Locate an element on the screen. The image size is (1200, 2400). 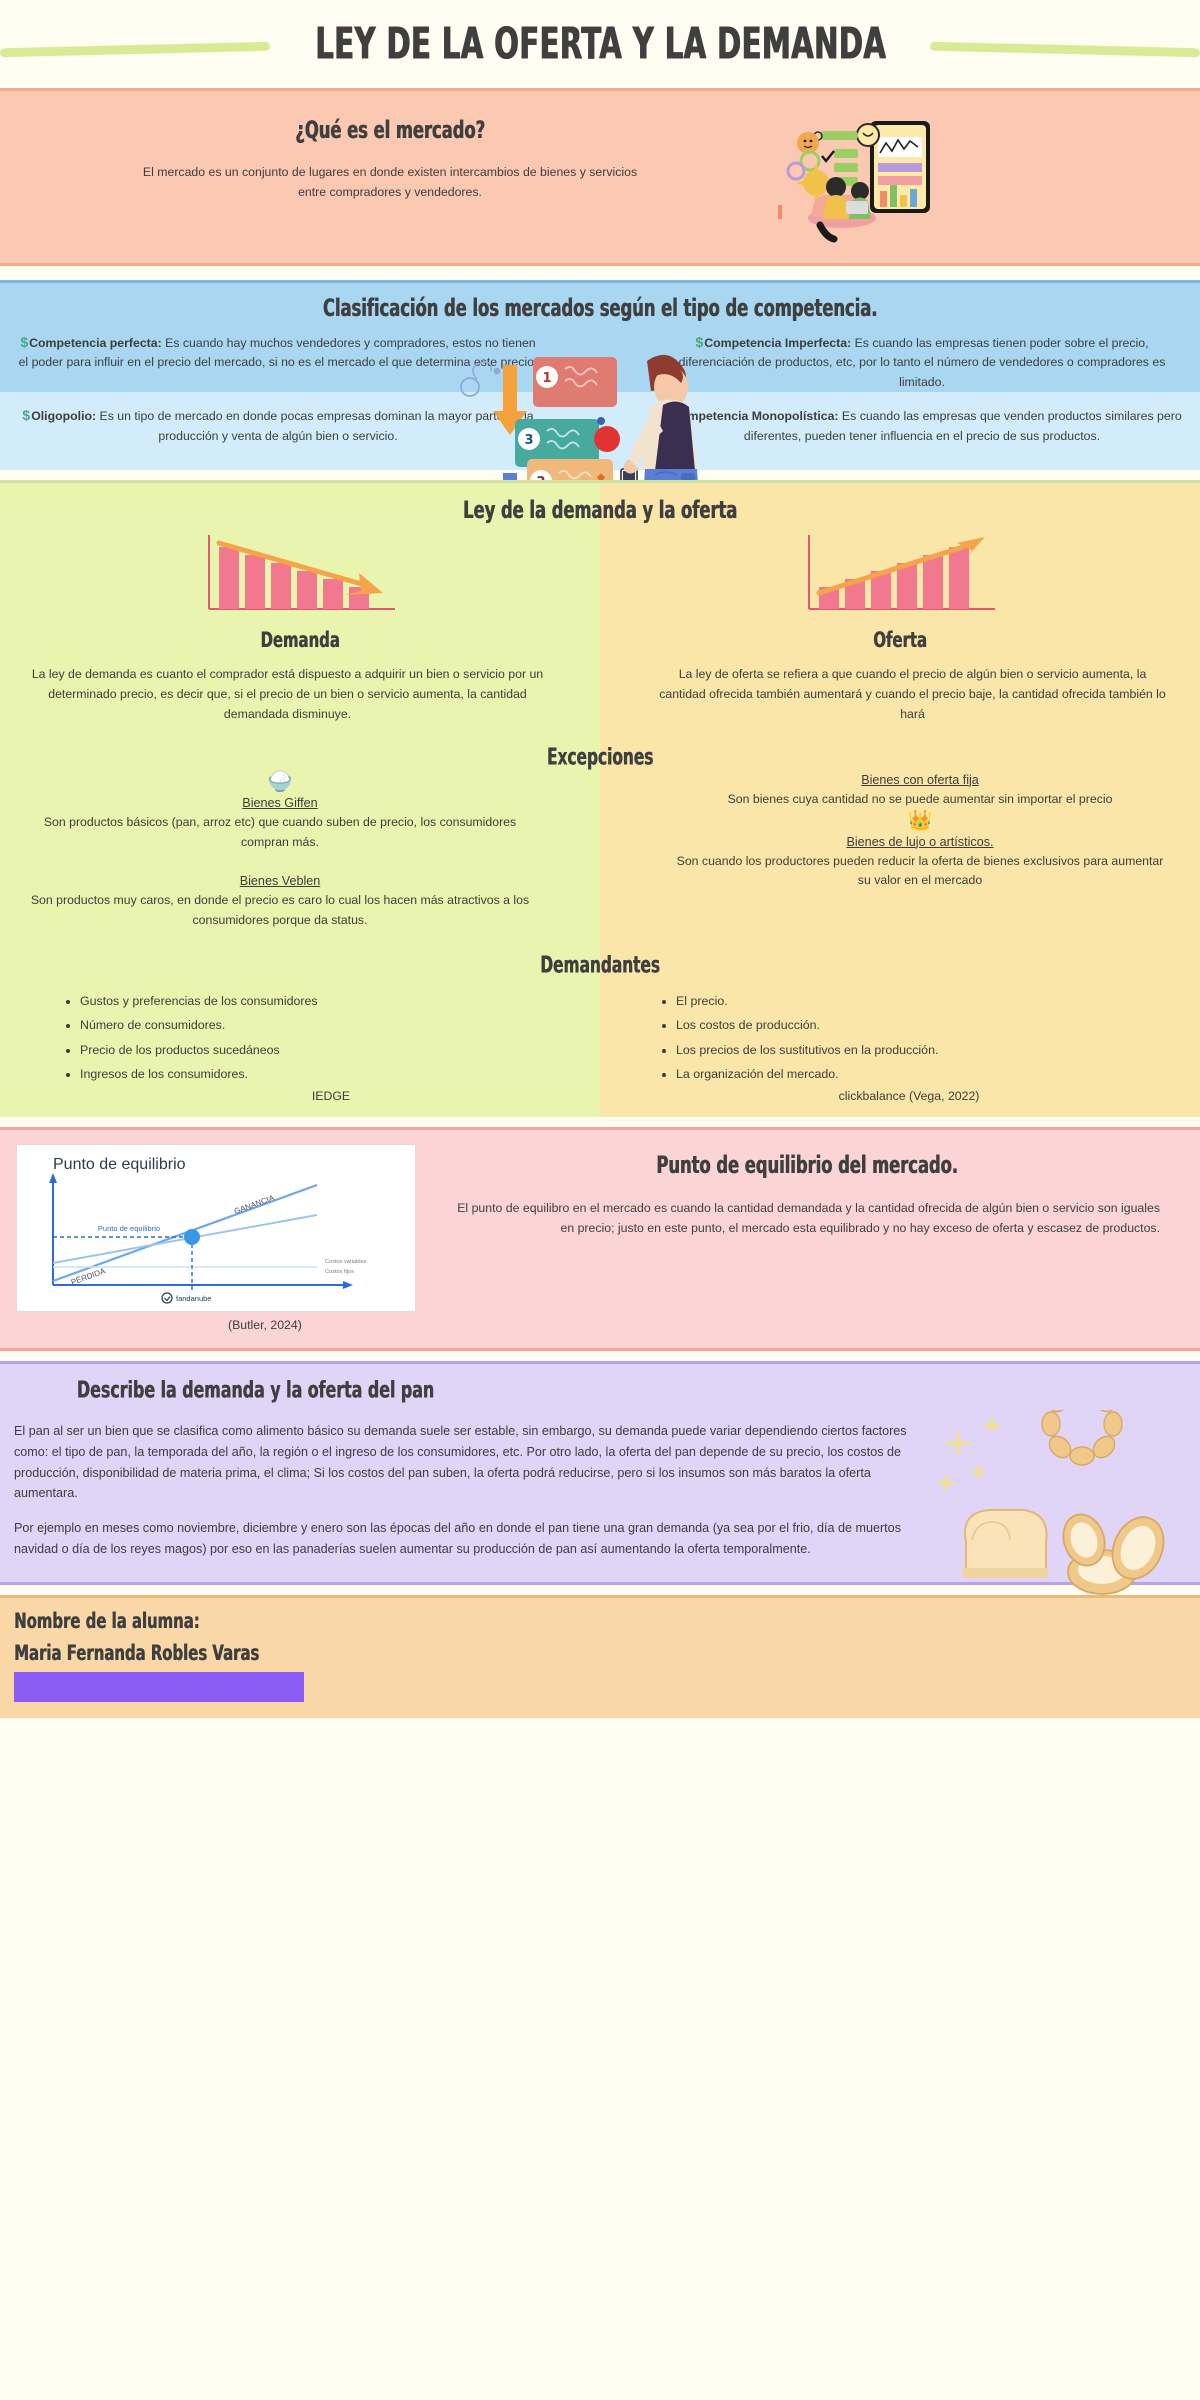
list-item: Ingresos de los consumidores. is located at coordinates (340, 1074).